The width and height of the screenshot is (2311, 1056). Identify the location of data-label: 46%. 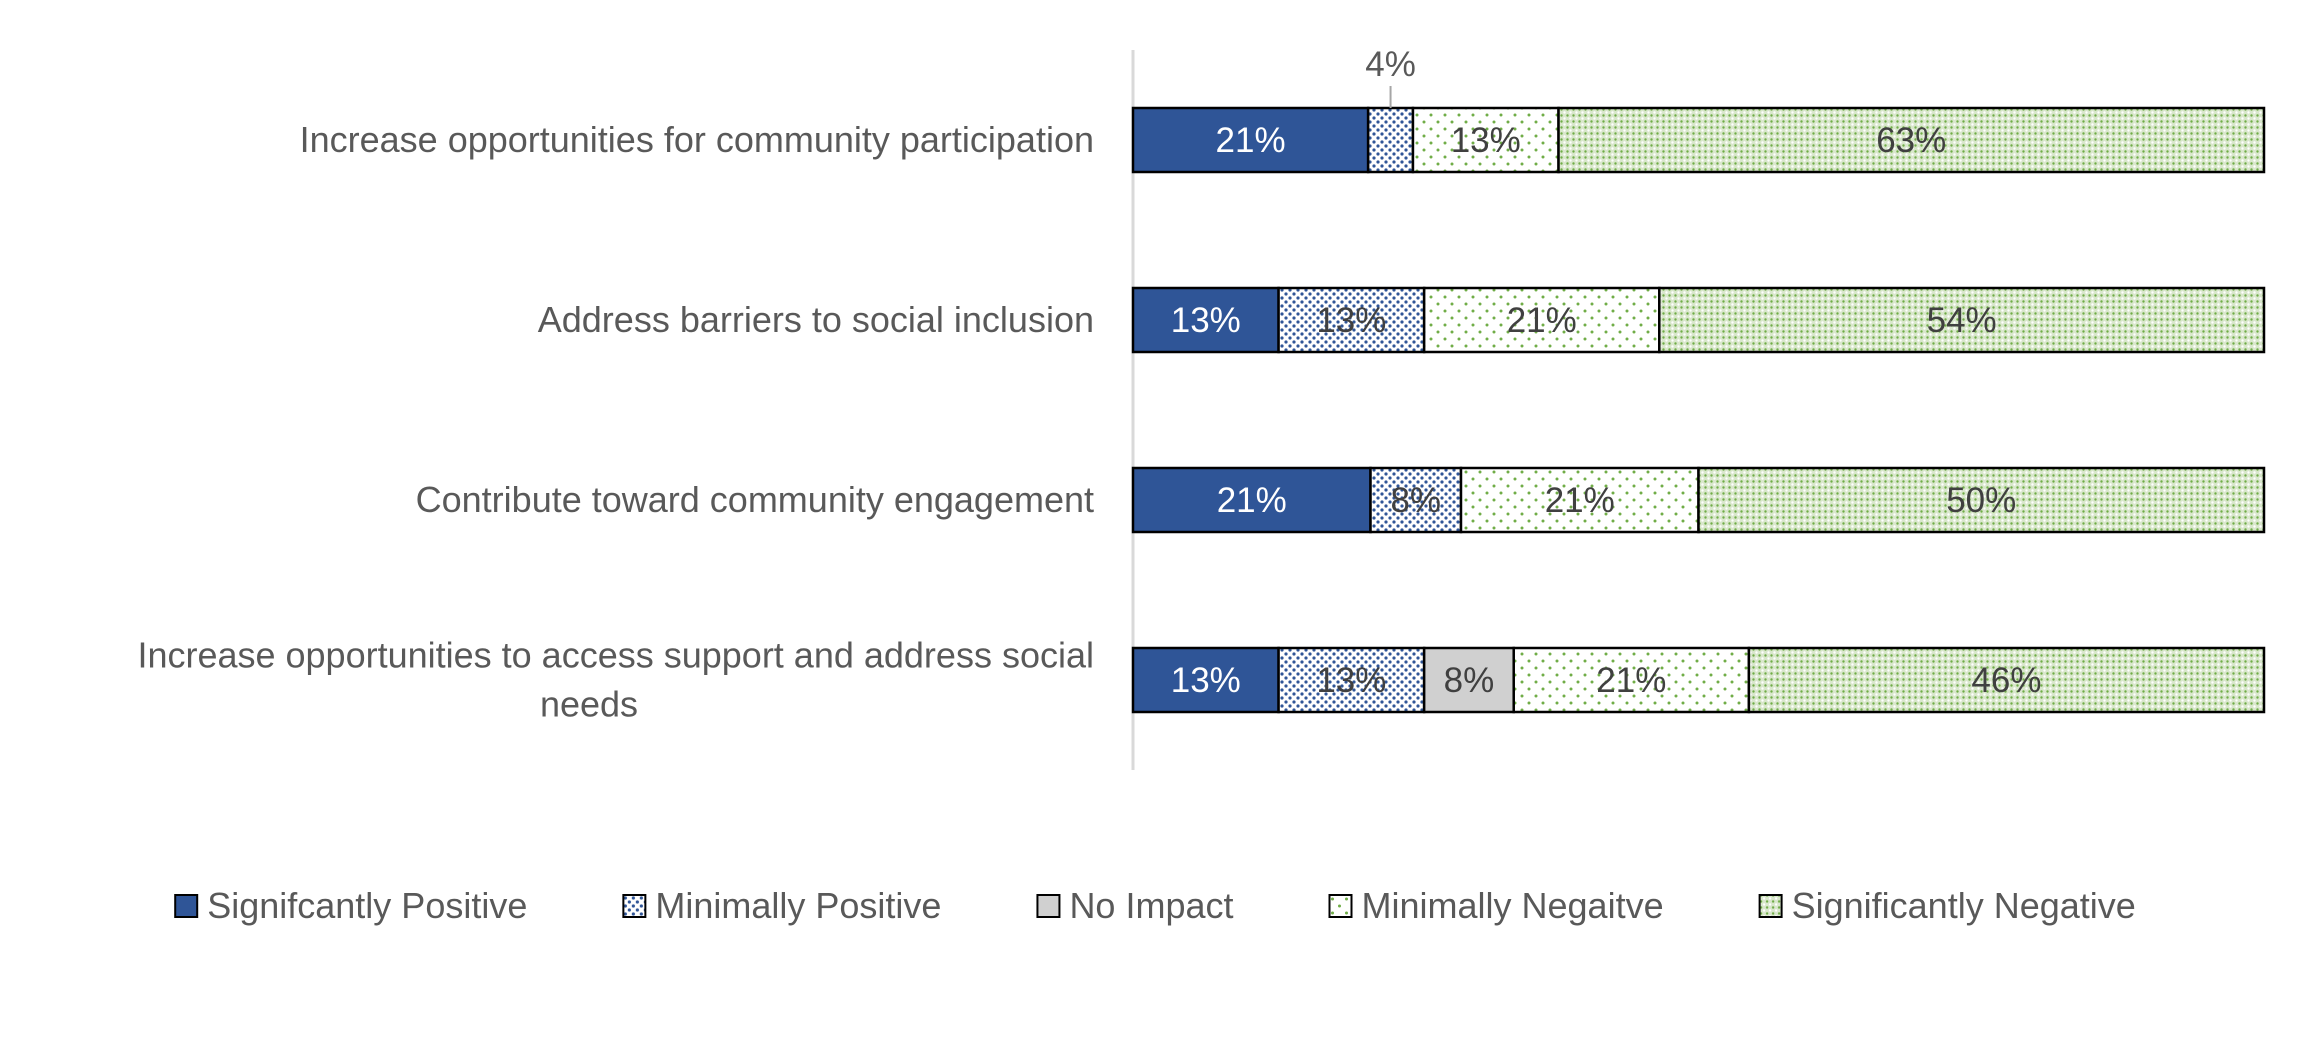
(2006, 680).